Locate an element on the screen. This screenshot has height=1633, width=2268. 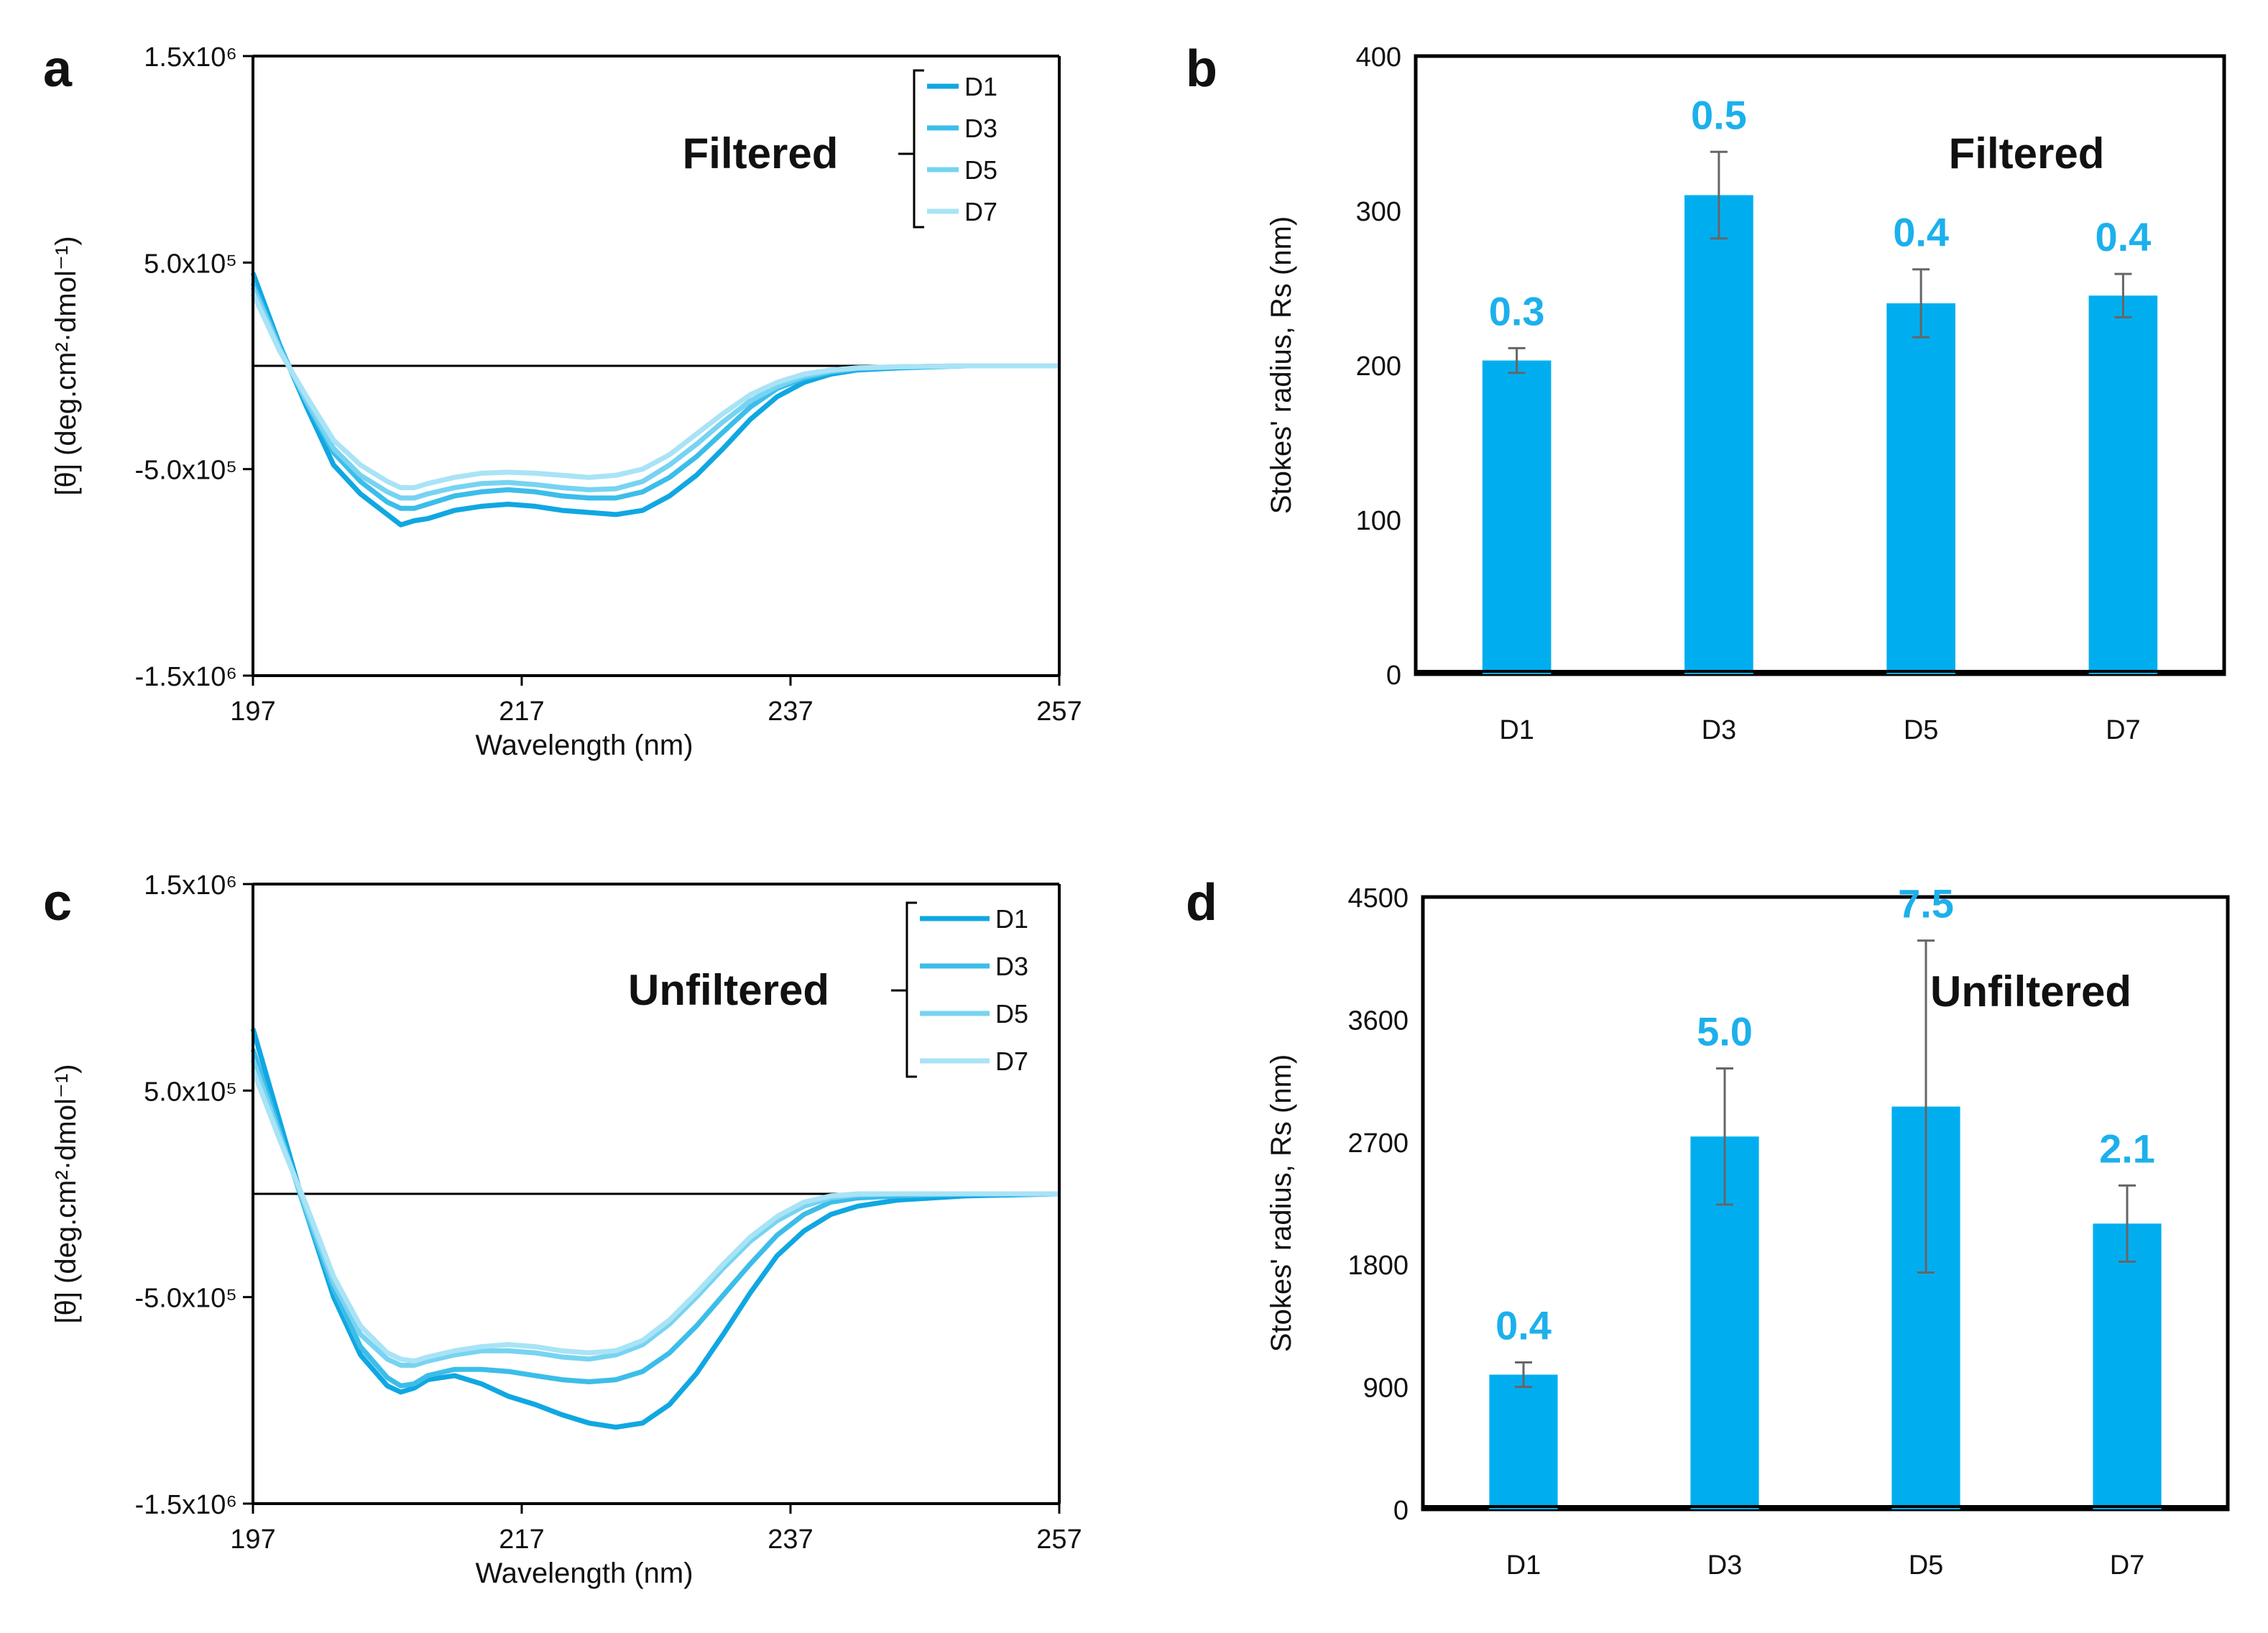
y-tick-label: 300 is located at coordinates (1379, 212).